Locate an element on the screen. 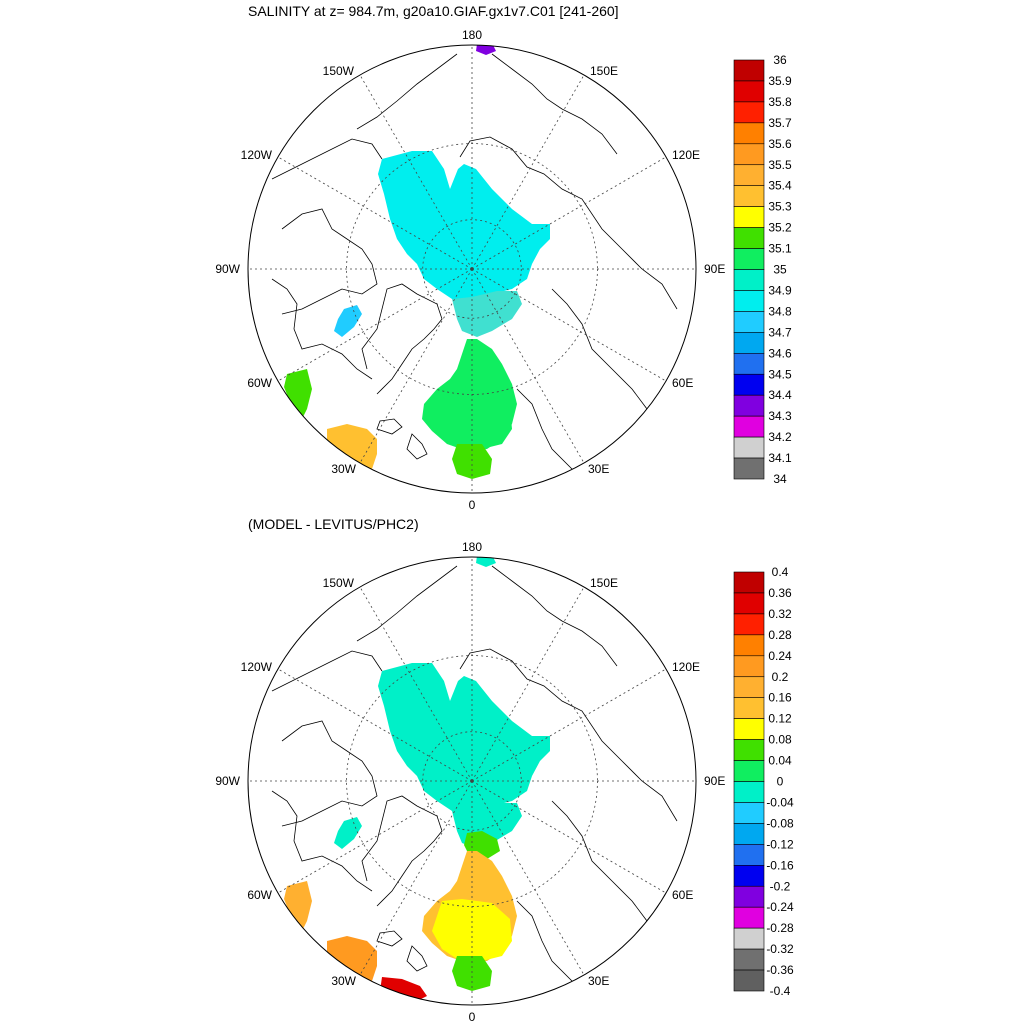 This screenshot has width=1024, height=1024. colorbar-label: 0.36 is located at coordinates (780, 593).